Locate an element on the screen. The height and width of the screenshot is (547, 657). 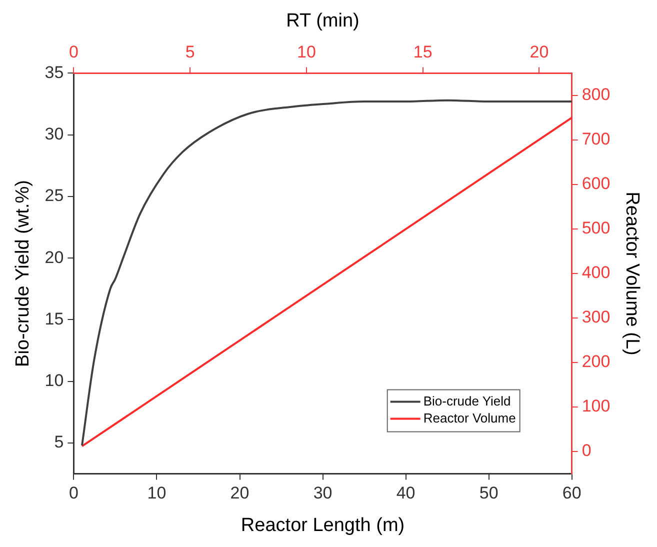
y-tick-label: 5 is located at coordinates (59, 442).